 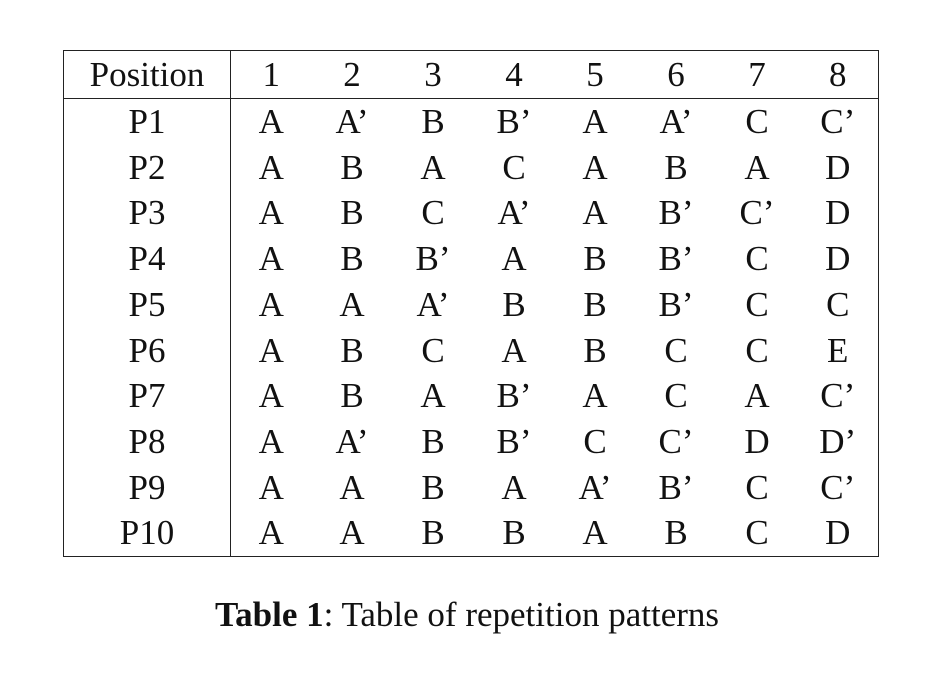 I want to click on table-row: P5 A A A’ B B B’ C C, so click(x=471, y=304).